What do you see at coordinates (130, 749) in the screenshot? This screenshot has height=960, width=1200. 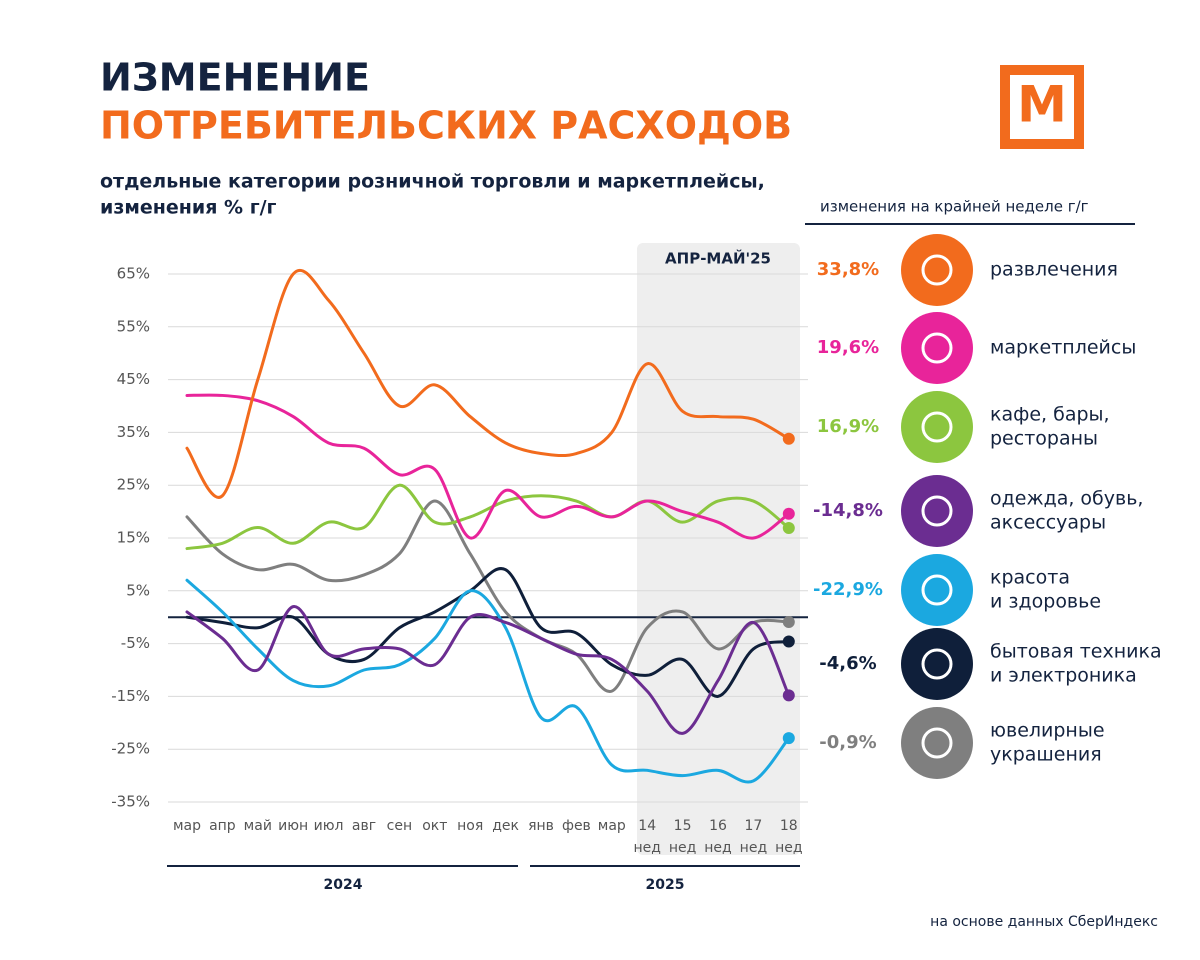 I see `y-tick-label: -25%` at bounding box center [130, 749].